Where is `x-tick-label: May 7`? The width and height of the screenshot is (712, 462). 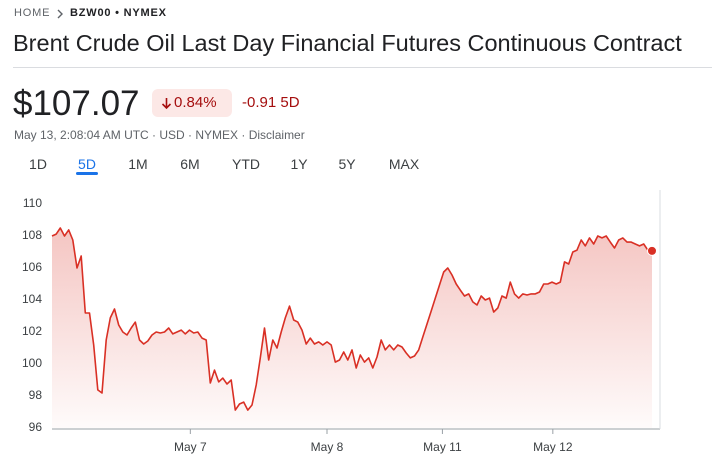
x-tick-label: May 7 is located at coordinates (190, 447).